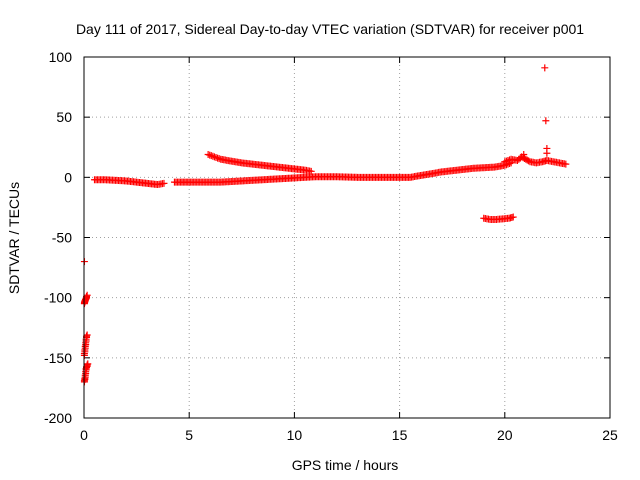 The image size is (640, 480). Describe the element at coordinates (84, 435) in the screenshot. I see `x-tick-label: 0` at that location.